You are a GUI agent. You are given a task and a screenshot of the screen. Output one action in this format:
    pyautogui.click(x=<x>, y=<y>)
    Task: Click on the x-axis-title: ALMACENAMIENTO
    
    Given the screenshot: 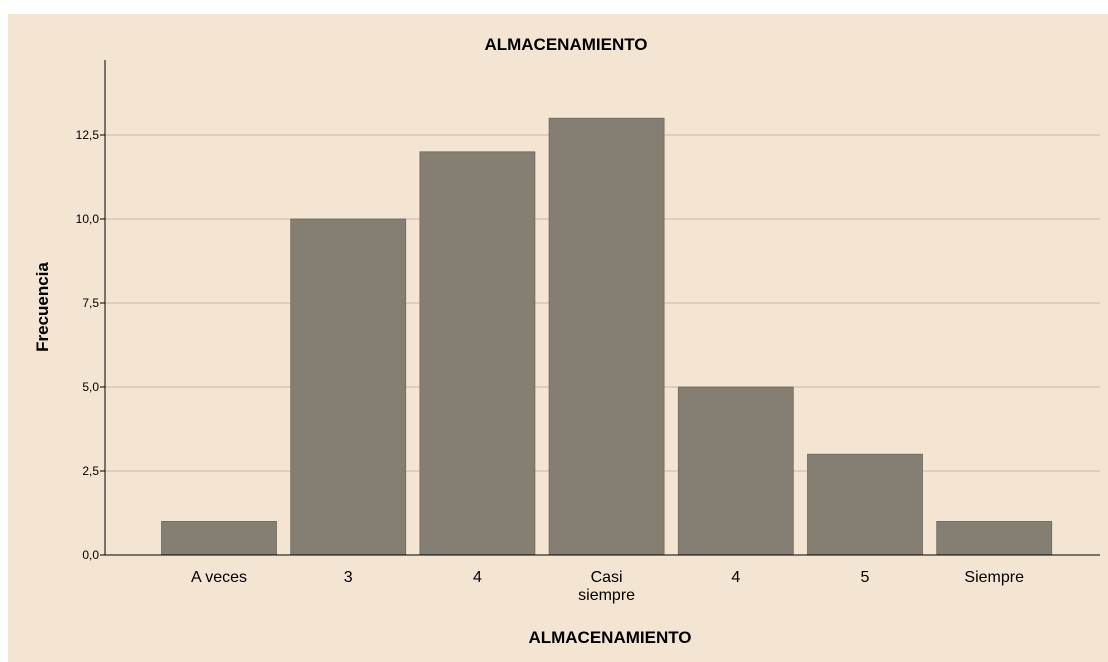 What is the action you would take?
    pyautogui.click(x=609, y=637)
    